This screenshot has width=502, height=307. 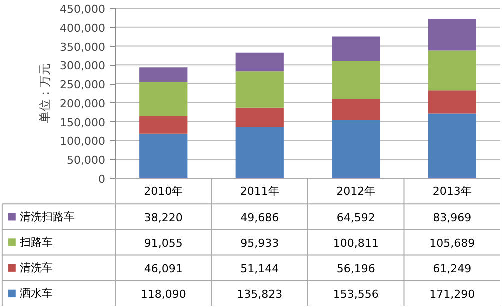 I want to click on legend-label: 清洗车, so click(x=36, y=268).